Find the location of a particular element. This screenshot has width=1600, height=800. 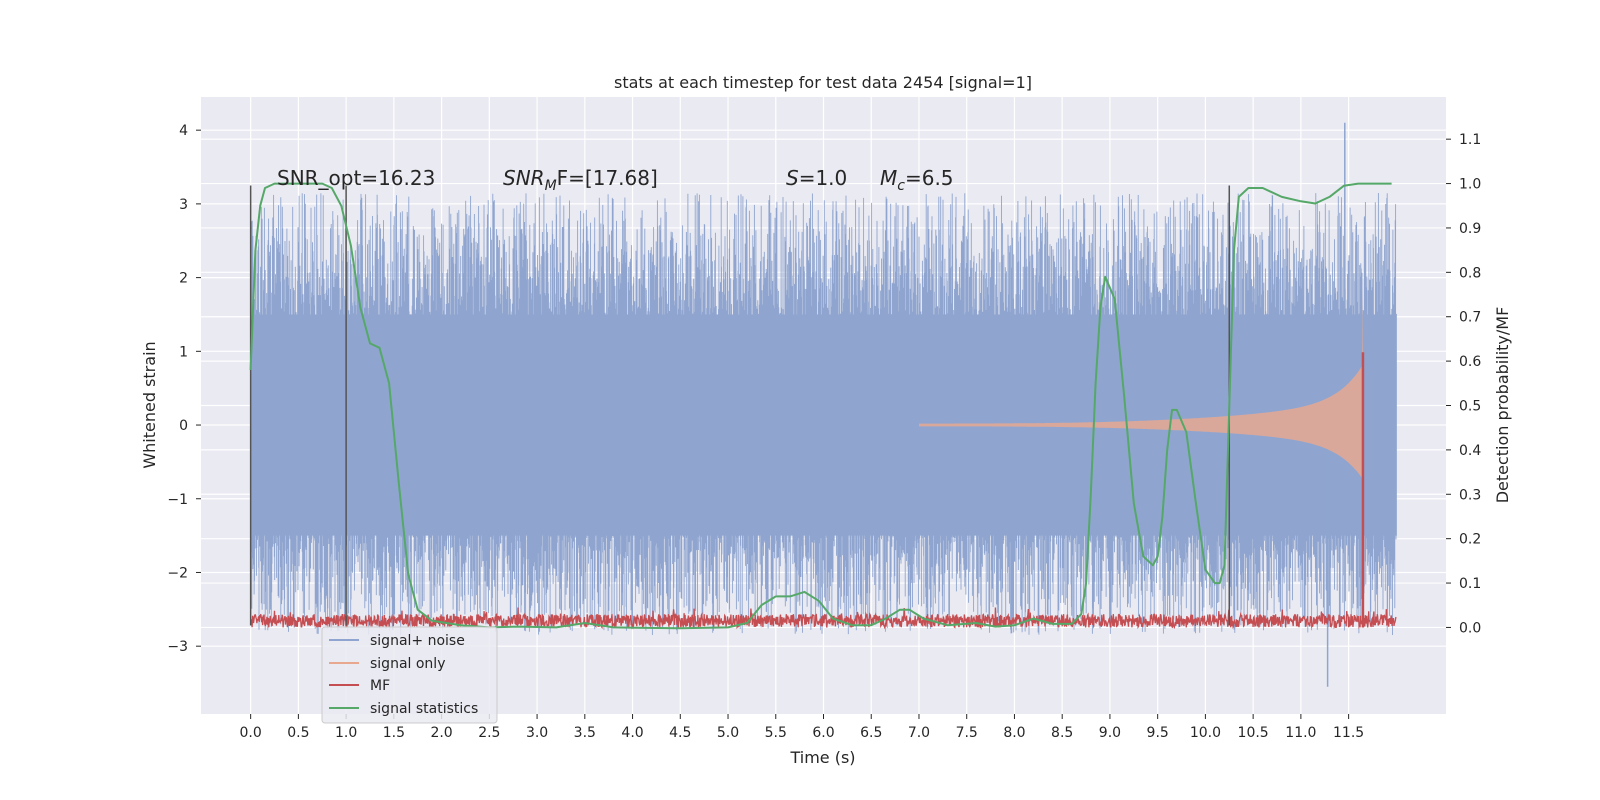

y-tick-label: −2 is located at coordinates (177, 573).